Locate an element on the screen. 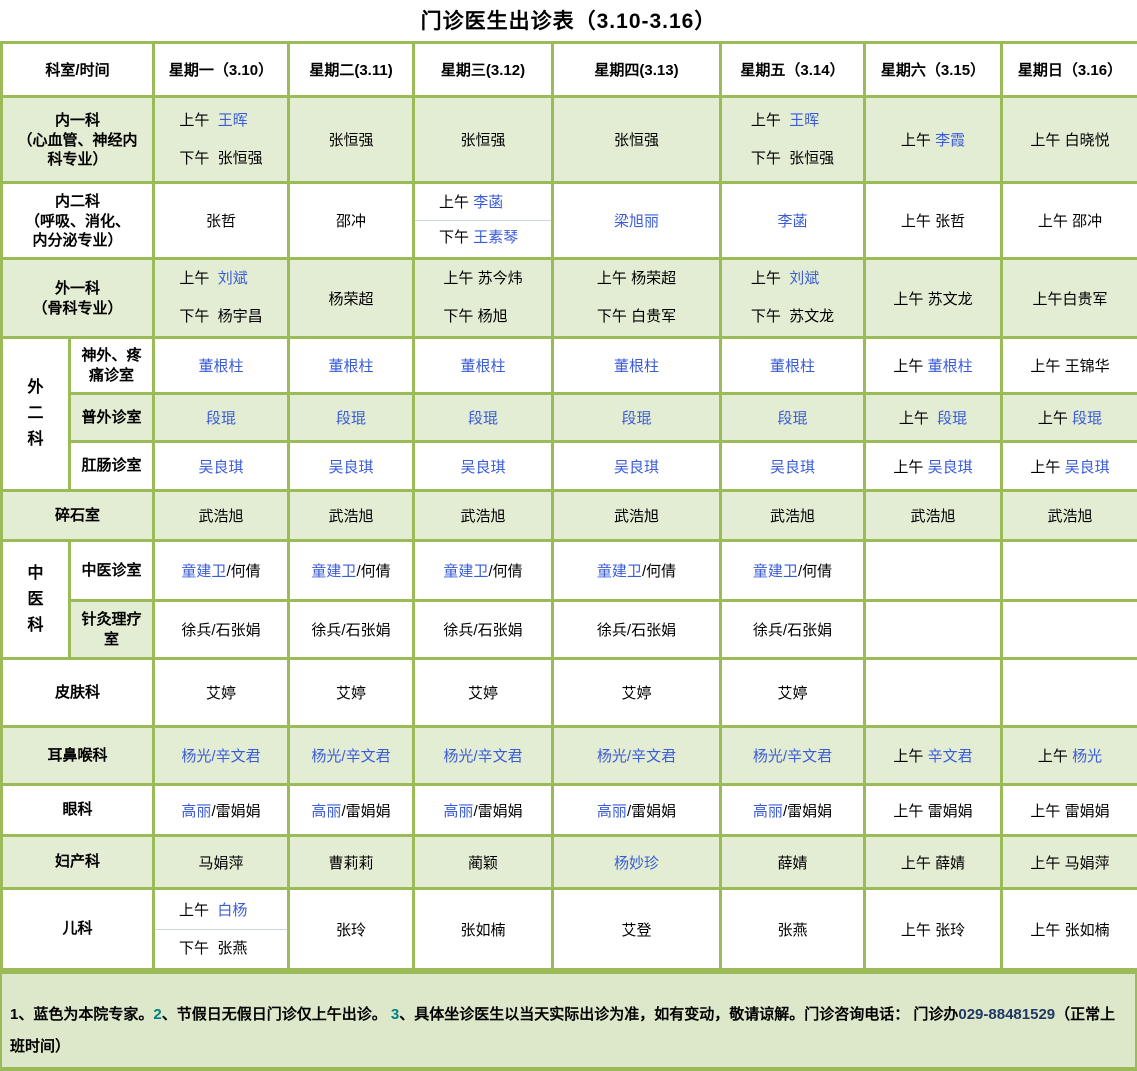 This screenshot has width=1137, height=1071. department-group-label: 中 医 科 is located at coordinates (35, 599).